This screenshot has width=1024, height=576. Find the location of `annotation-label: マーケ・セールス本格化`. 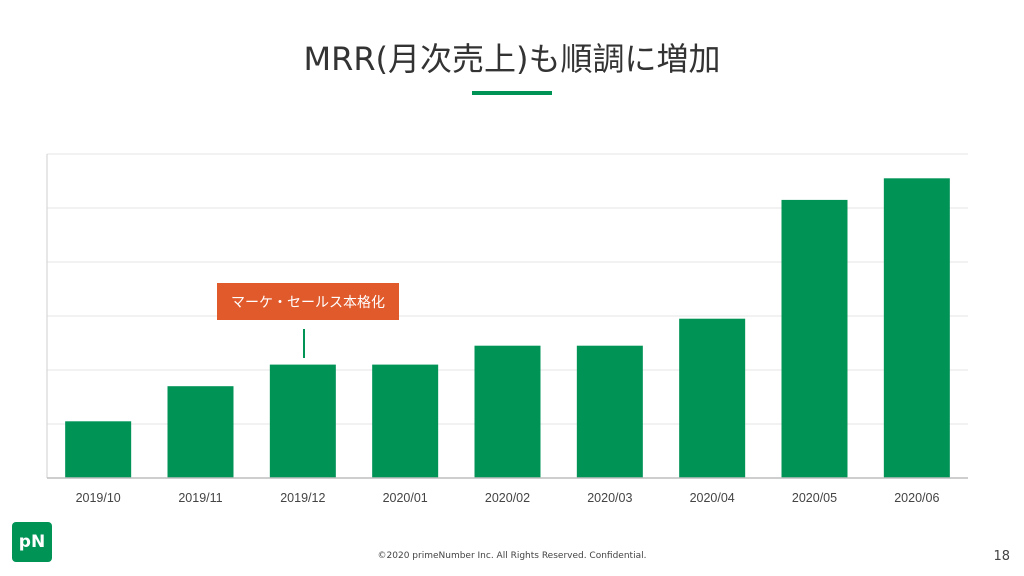

annotation-label: マーケ・セールス本格化 is located at coordinates (308, 302).